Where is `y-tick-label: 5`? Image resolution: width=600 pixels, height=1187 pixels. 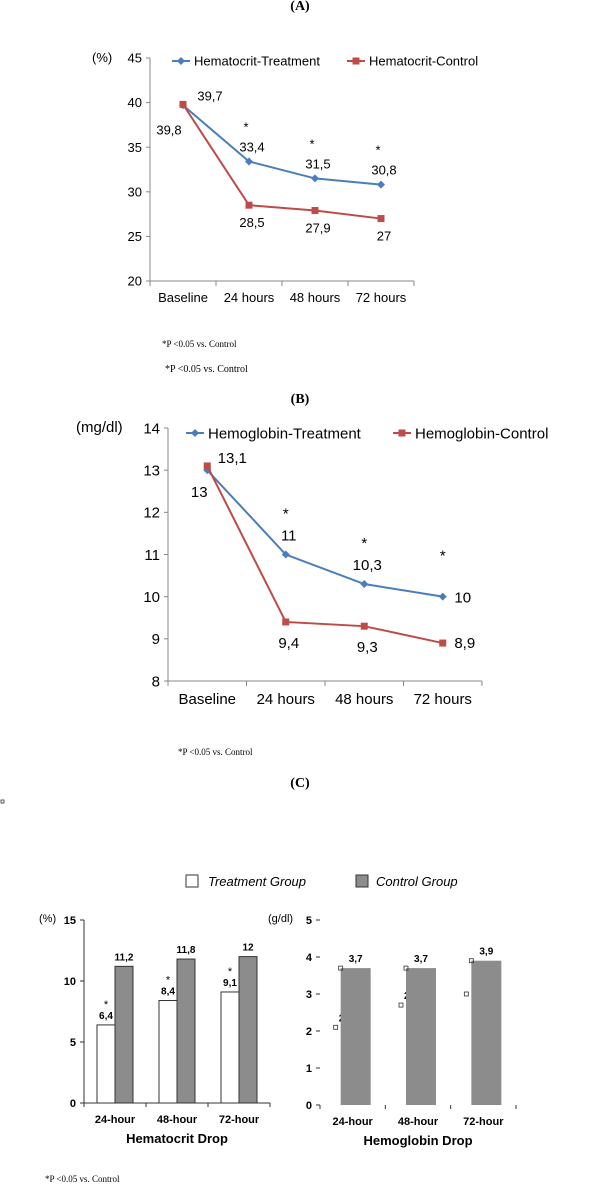
y-tick-label: 5 is located at coordinates (309, 921).